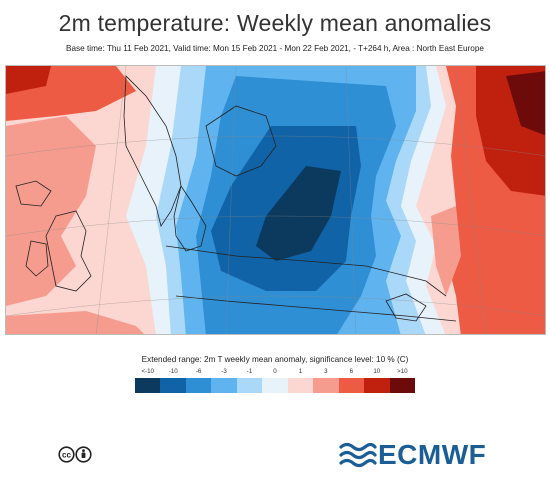 The image size is (550, 480). What do you see at coordinates (402, 371) in the screenshot?
I see `legend-tick-label: >10` at bounding box center [402, 371].